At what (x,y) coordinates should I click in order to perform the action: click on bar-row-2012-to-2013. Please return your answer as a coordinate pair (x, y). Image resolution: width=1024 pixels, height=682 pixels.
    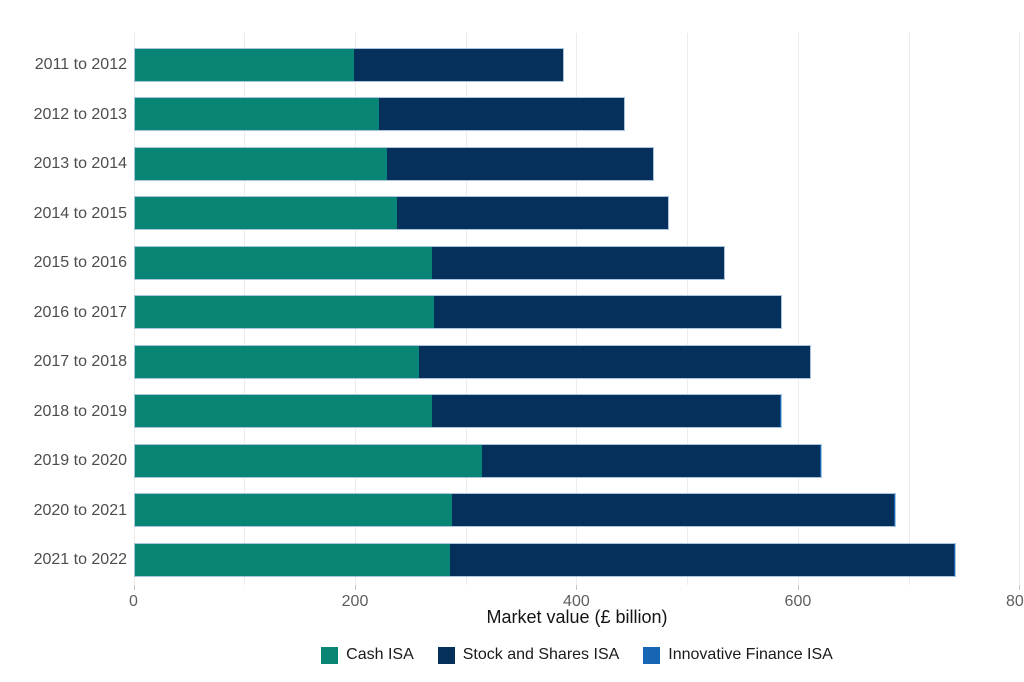
    Looking at the image, I should click on (379, 114).